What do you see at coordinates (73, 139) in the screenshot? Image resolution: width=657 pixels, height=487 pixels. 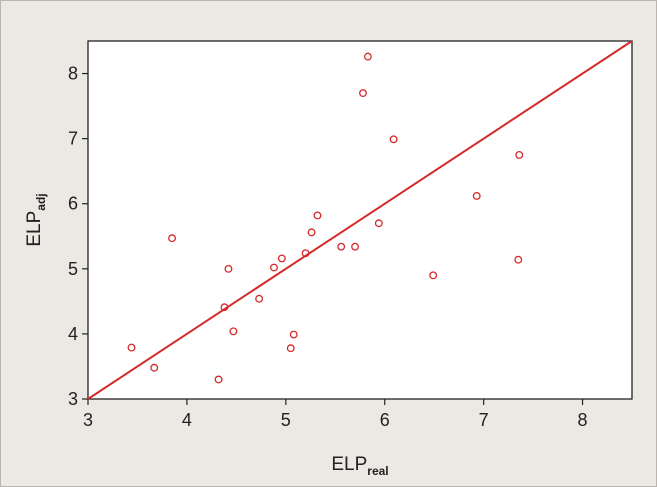 I see `y-tick-label: 7` at bounding box center [73, 139].